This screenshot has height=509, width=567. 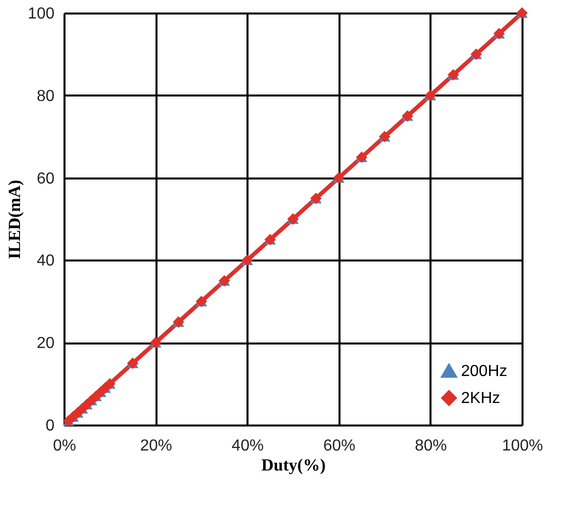 I want to click on y-axis-title: ILED(mA), so click(x=14, y=220).